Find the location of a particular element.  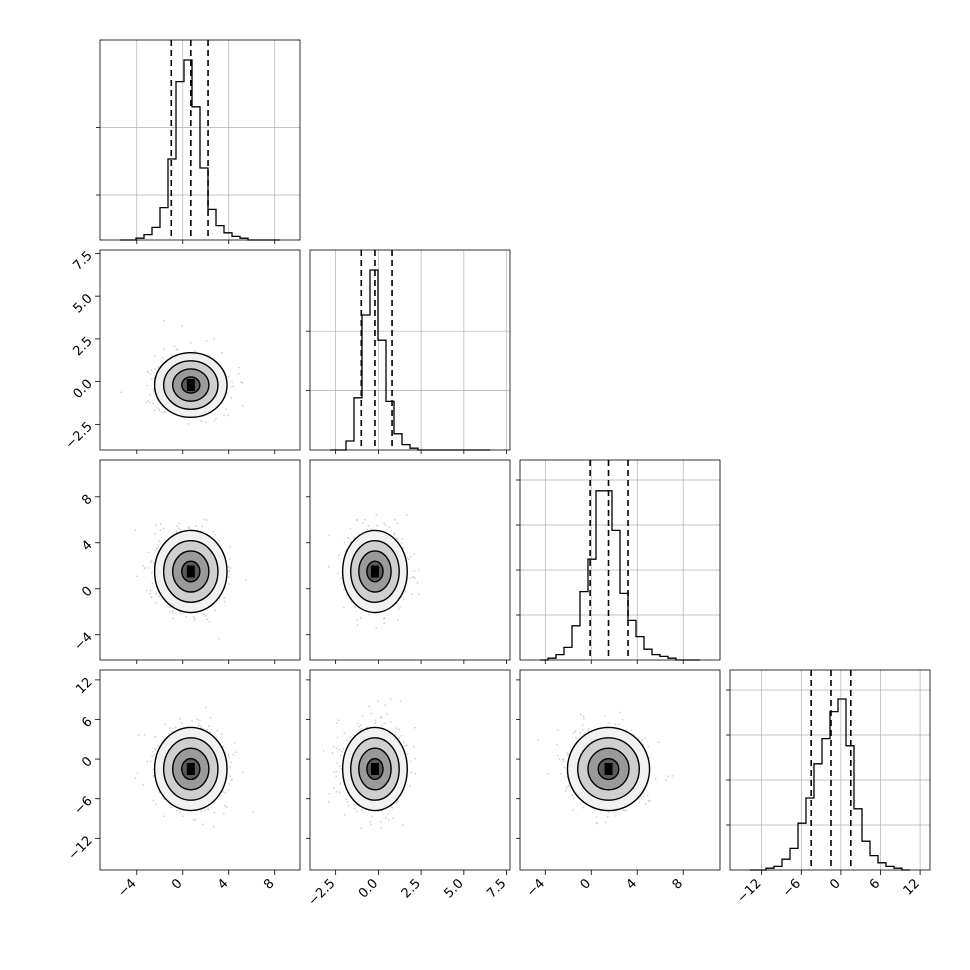

panel-frame is located at coordinates (200, 140).